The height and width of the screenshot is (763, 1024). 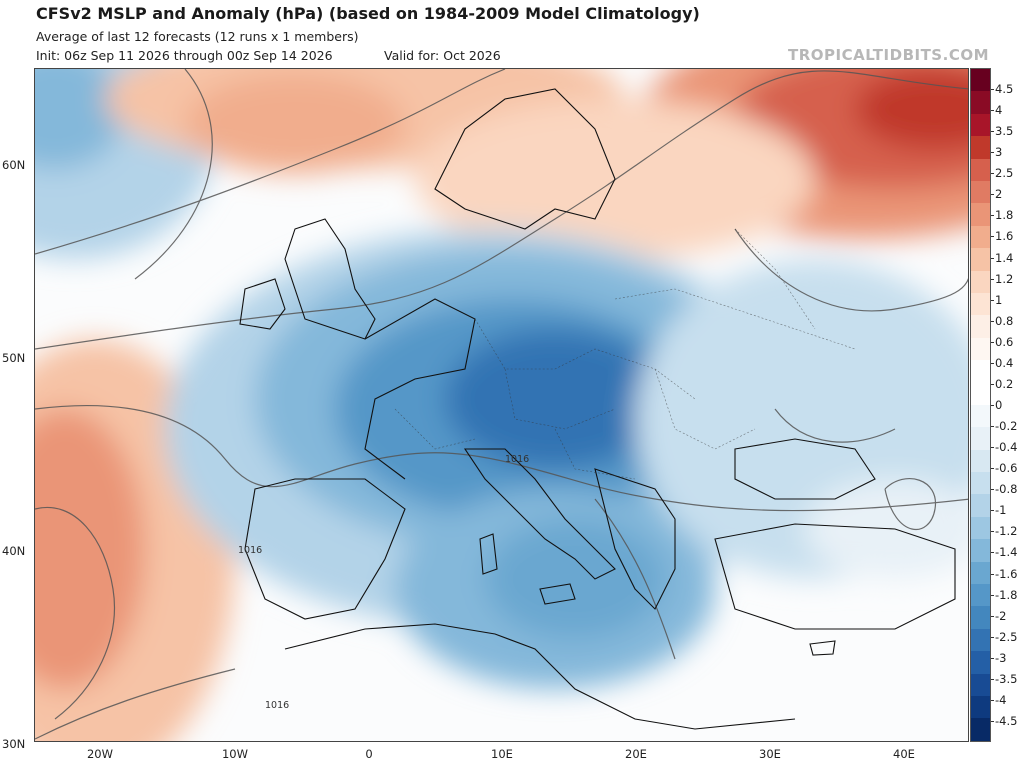 I want to click on colorbar-tick-label: 1.6, so click(x=1002, y=236).